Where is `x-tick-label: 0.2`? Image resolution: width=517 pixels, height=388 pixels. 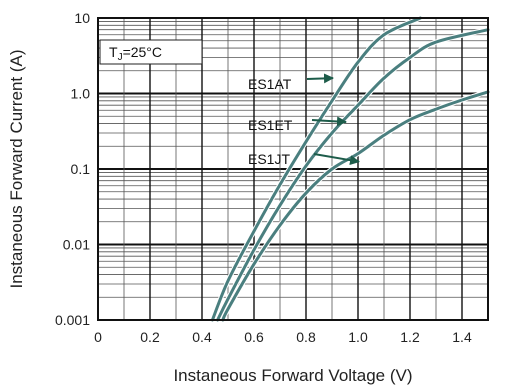
x-tick-label: 0.2 is located at coordinates (150, 337).